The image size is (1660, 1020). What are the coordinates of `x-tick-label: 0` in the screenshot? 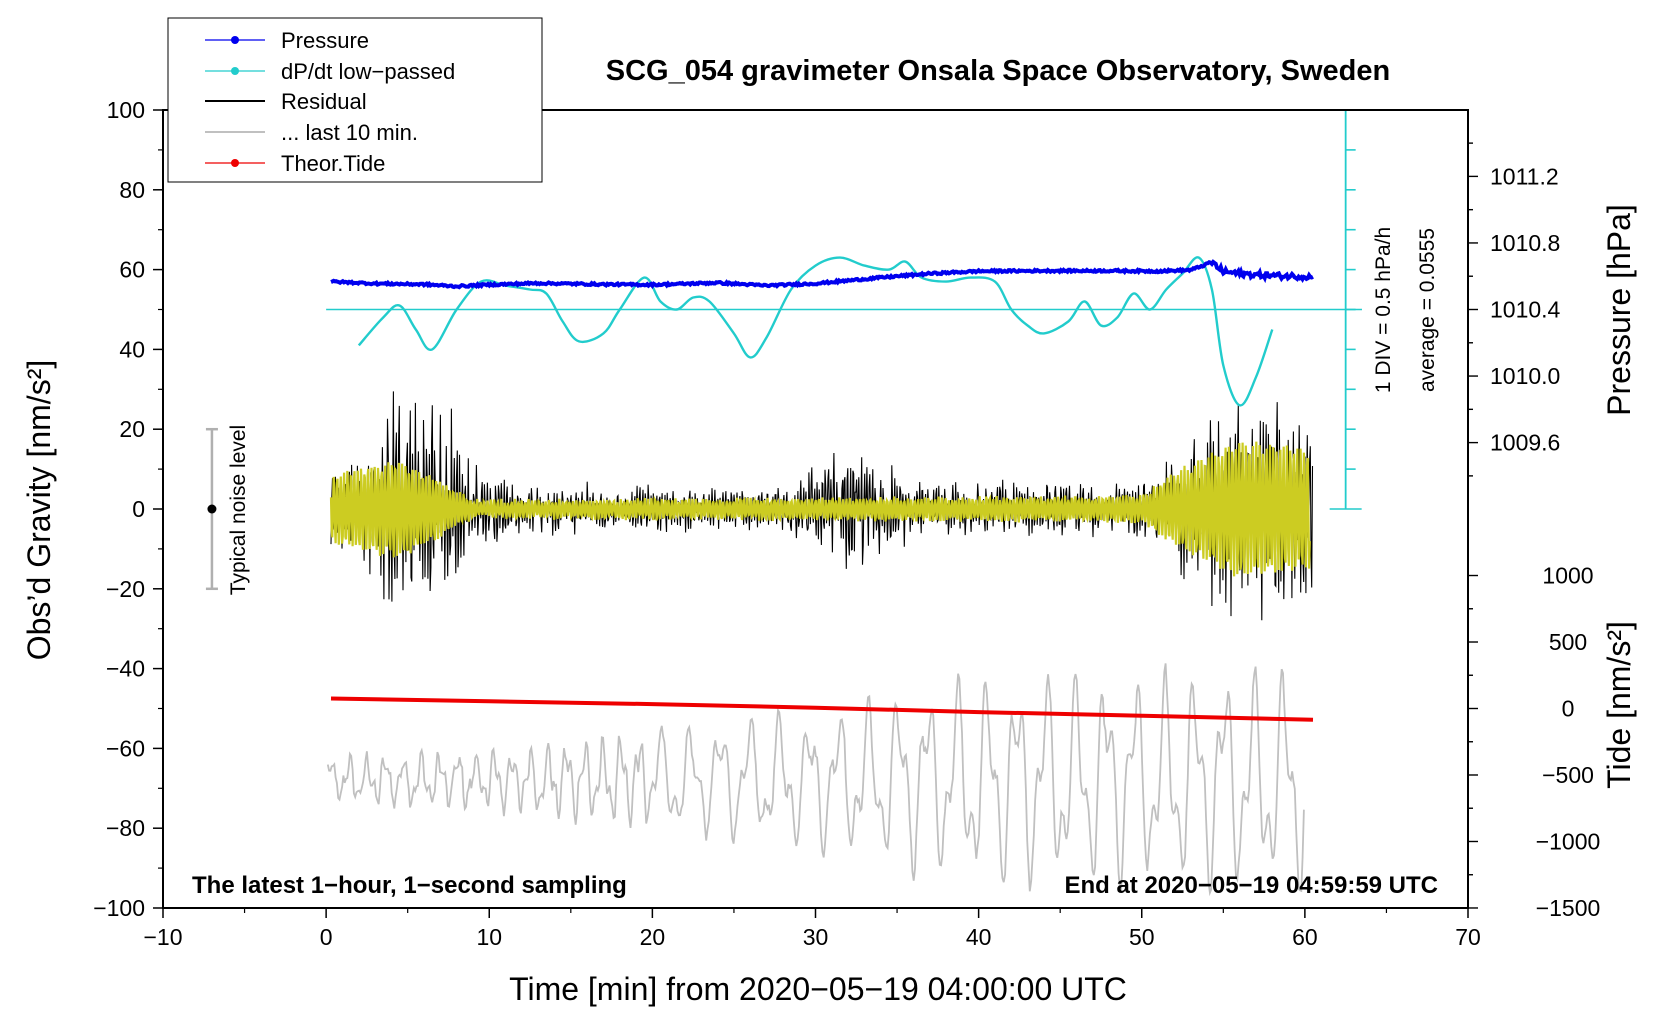 It's located at (326, 937).